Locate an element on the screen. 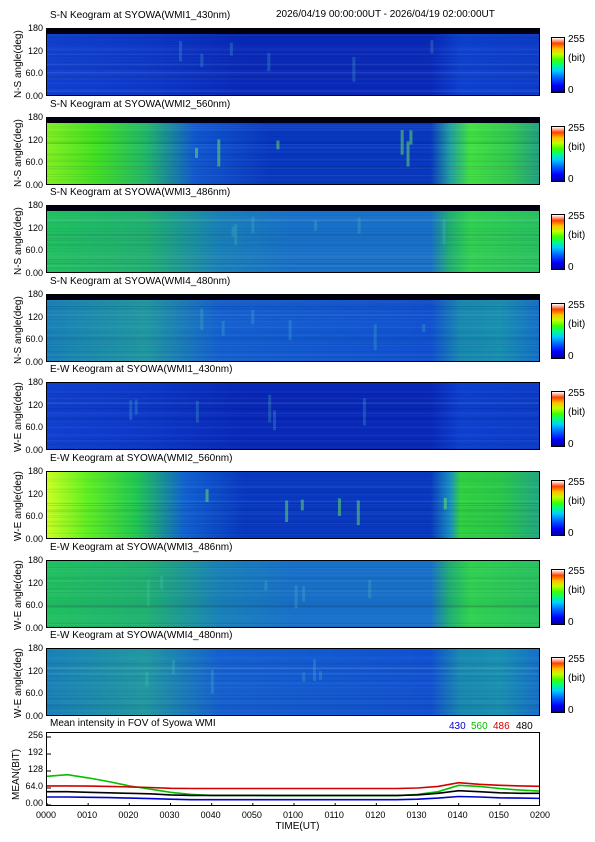 This screenshot has width=595, height=842. x-tick-label: 0100 is located at coordinates (293, 815).